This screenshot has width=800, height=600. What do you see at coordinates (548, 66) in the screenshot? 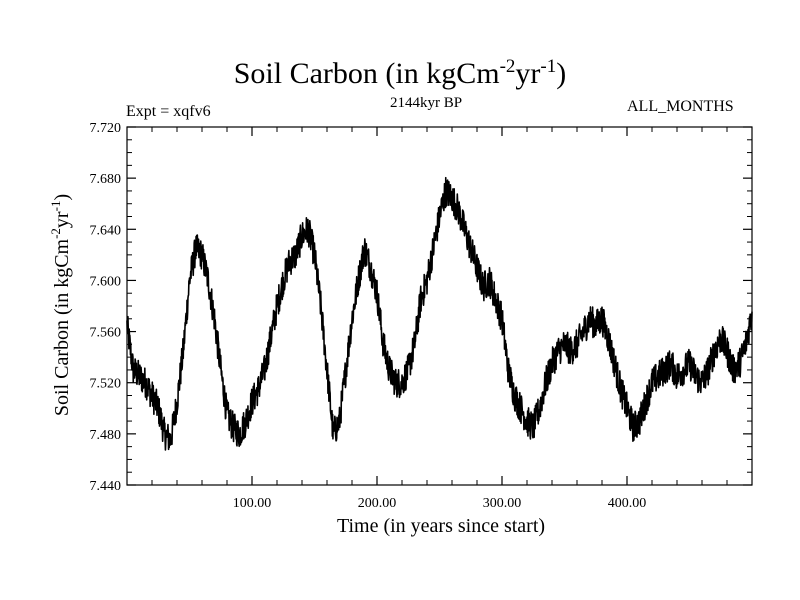
I see `chart-title-sup2: -1` at bounding box center [548, 66].